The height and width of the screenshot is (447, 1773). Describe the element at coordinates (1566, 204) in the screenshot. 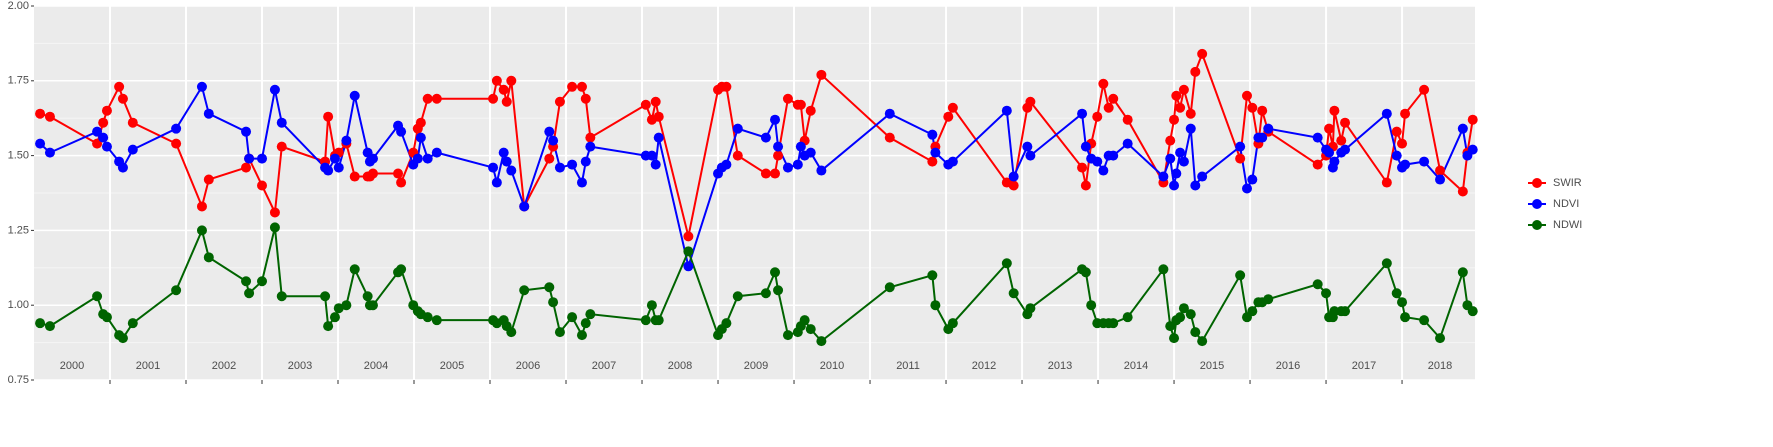

I see `legend-label: NDVI` at that location.